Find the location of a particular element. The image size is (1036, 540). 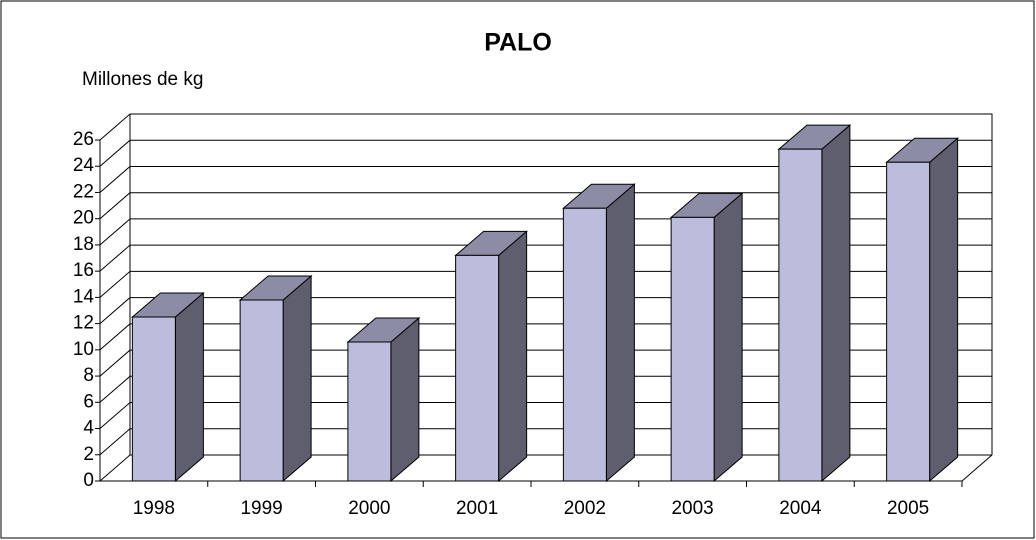

y-tick-label: 12 is located at coordinates (83, 323).